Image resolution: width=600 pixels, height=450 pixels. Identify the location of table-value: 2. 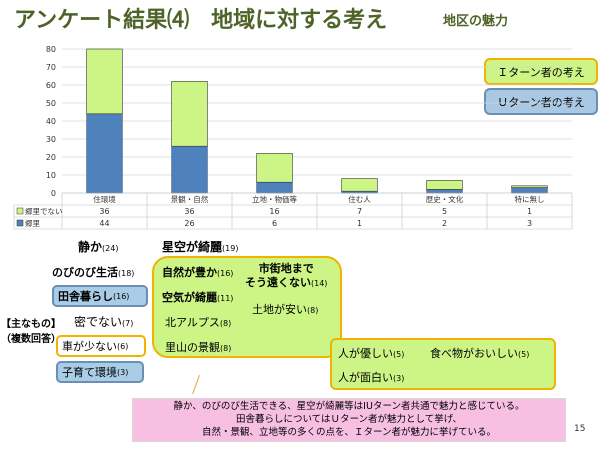
(444, 223).